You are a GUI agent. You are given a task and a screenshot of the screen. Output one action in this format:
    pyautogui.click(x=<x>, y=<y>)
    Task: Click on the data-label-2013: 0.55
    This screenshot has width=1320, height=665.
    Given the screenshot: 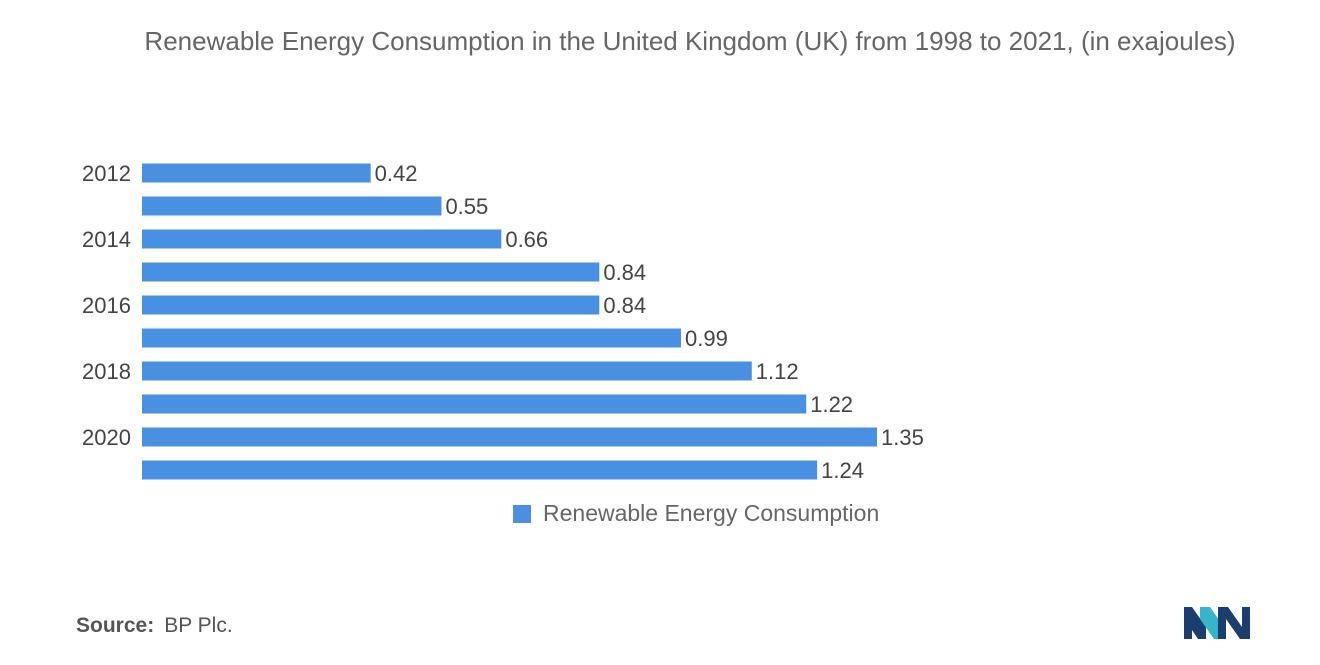 What is the action you would take?
    pyautogui.click(x=466, y=206)
    